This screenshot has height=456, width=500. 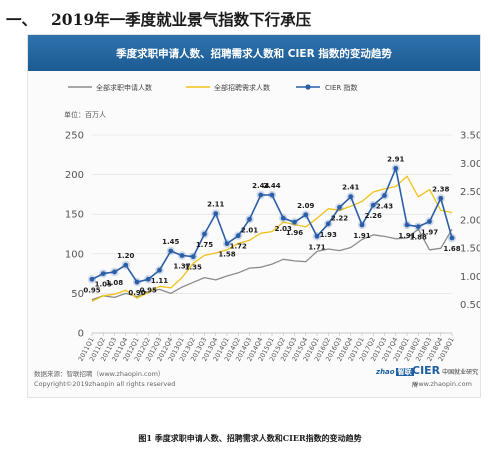 I want to click on section-heading: 一、 2019年一季度就业景气指数下行承压, so click(x=250, y=19).